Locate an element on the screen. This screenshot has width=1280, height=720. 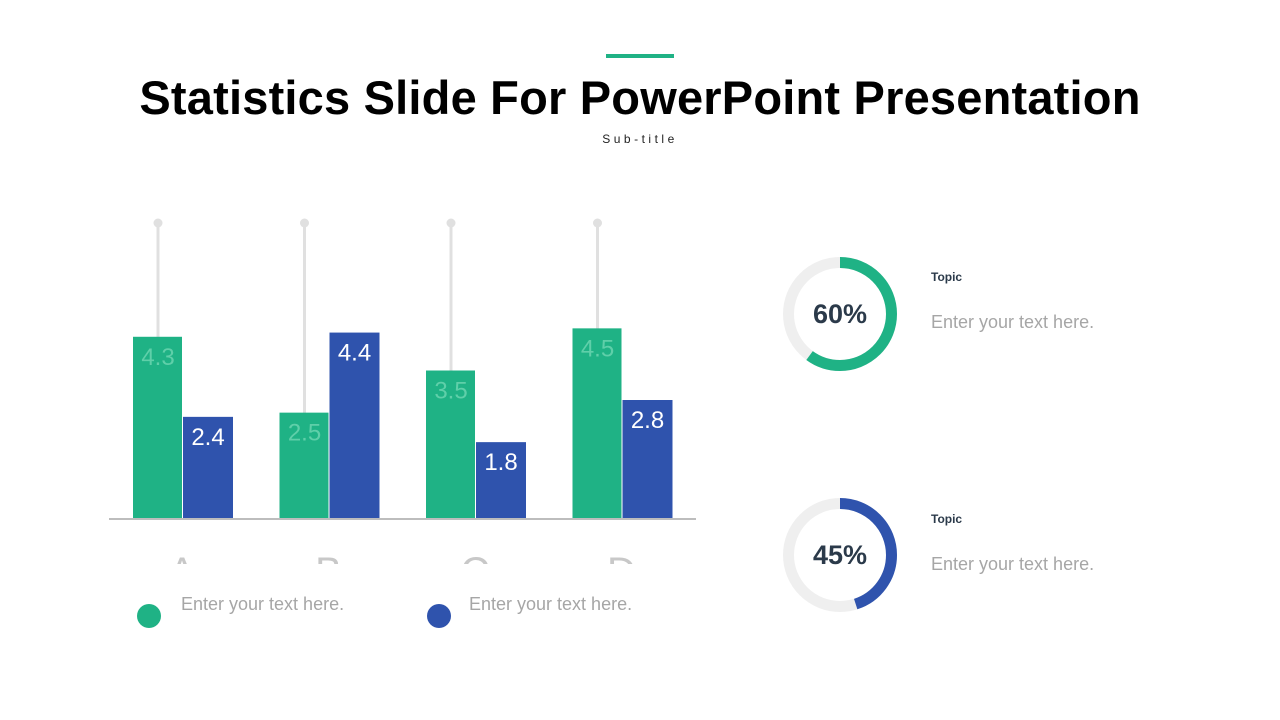
stem-knob-c is located at coordinates (451, 223).